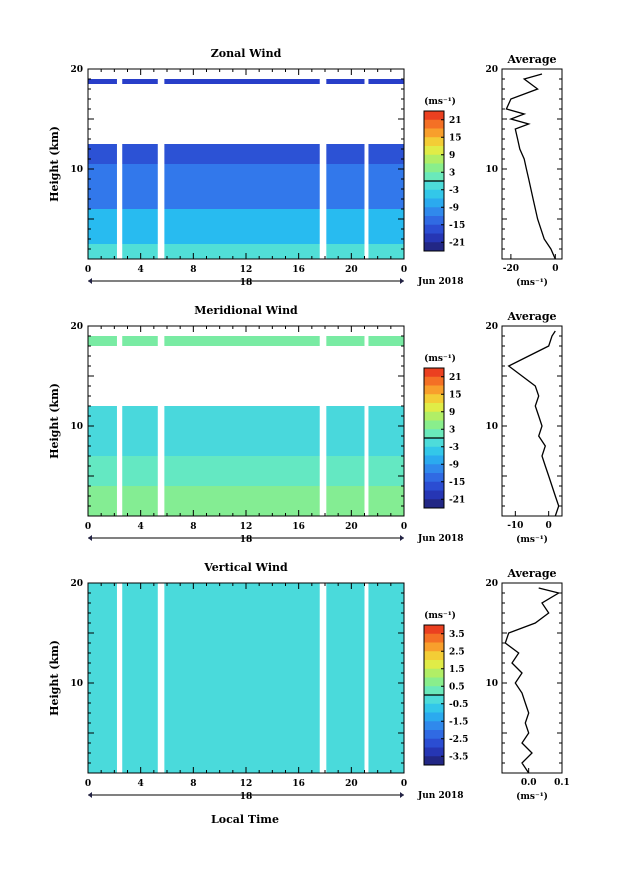 The width and height of the screenshot is (623, 873). I want to click on x-tick-label: 4, so click(141, 527).